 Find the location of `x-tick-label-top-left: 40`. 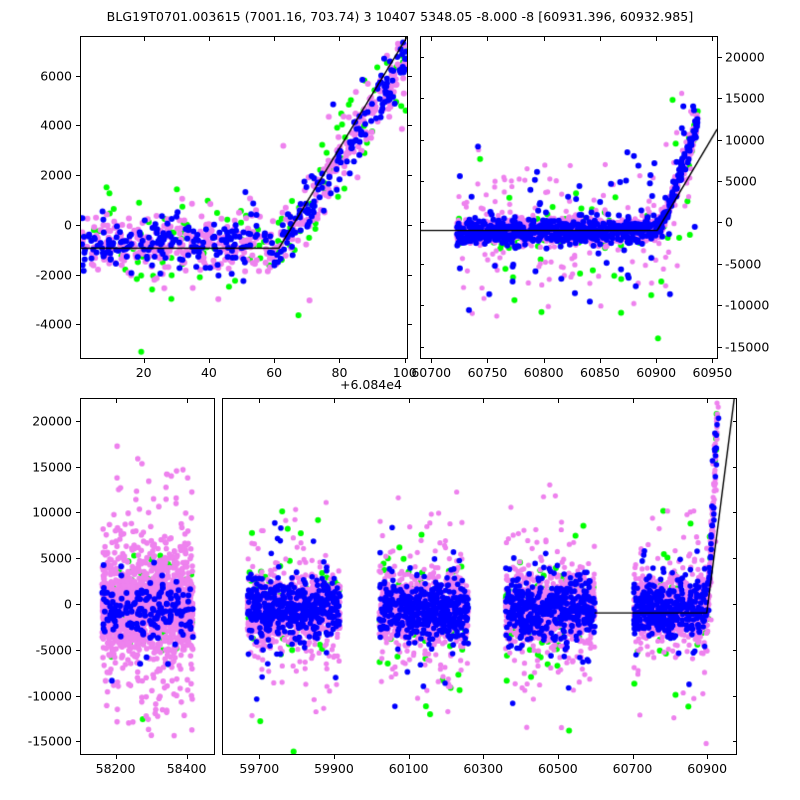

x-tick-label-top-left: 40 is located at coordinates (208, 372).